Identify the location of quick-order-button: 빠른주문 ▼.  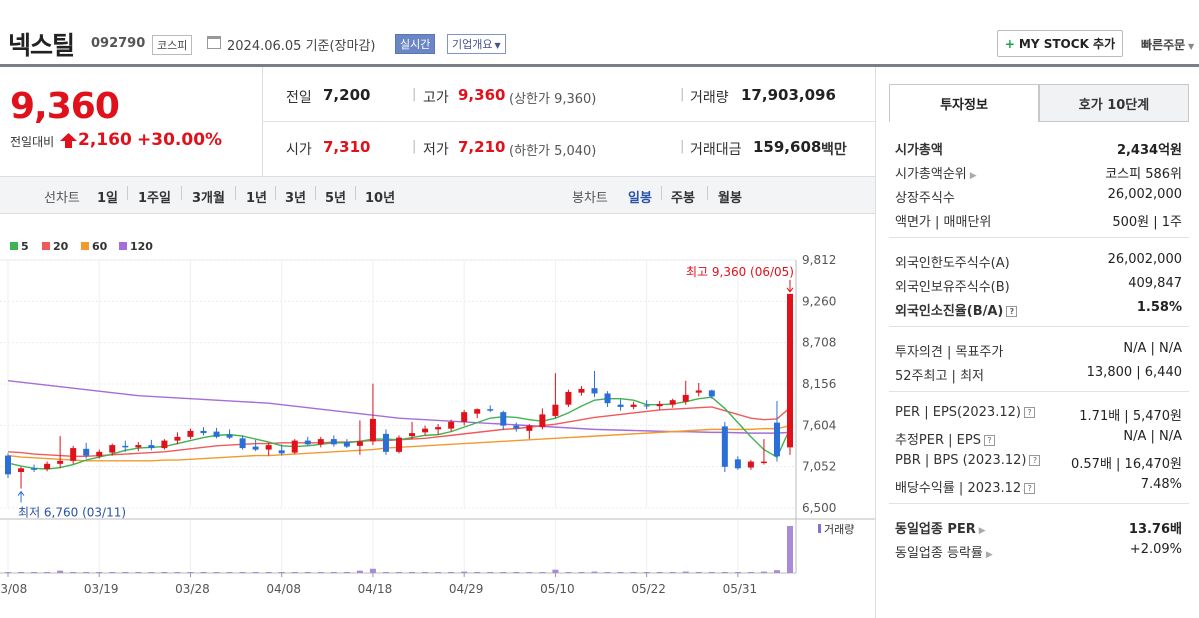
(1167, 44).